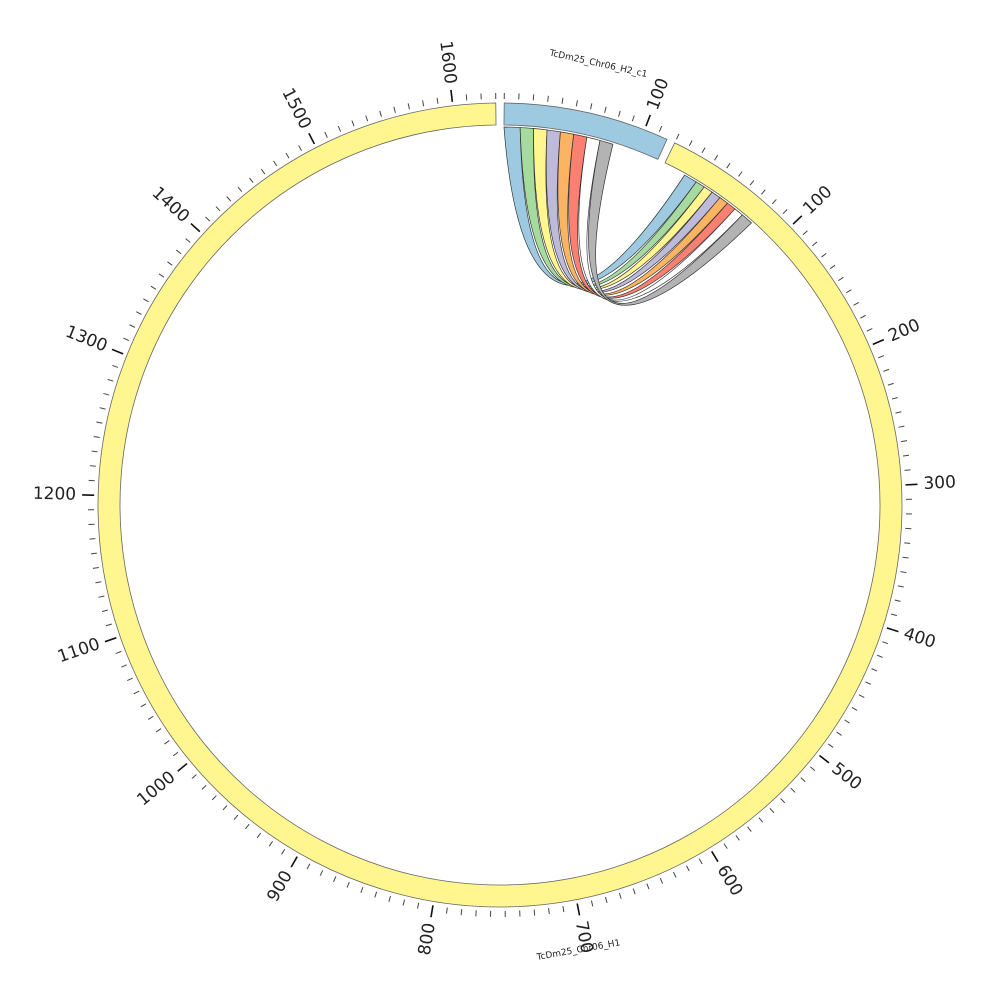 This screenshot has height=1004, width=1000. Describe the element at coordinates (597, 64) in the screenshot. I see `sector-label: TcDm25_Chr06_H2_c1` at that location.